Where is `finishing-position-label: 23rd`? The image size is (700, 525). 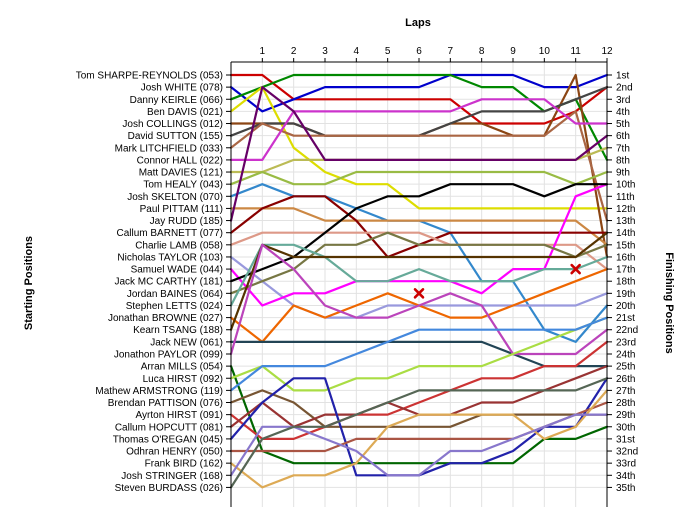 finishing-position-label: 23rd is located at coordinates (626, 342).